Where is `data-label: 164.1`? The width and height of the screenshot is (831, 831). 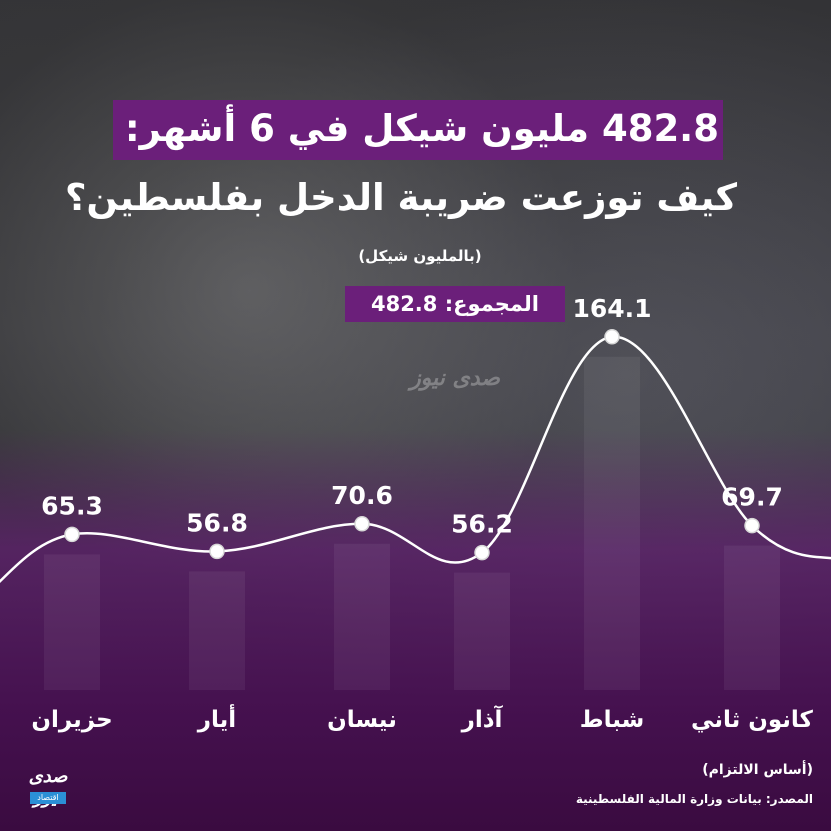
data-label: 164.1 is located at coordinates (611, 308).